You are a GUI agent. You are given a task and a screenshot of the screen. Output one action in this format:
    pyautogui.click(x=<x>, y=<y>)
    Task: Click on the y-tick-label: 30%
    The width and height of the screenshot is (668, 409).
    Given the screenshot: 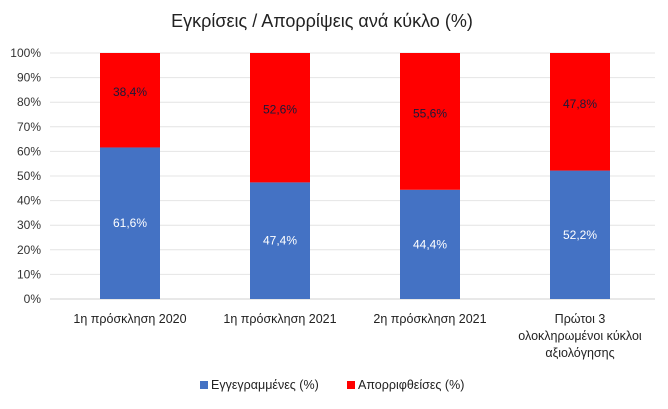 What is the action you would take?
    pyautogui.click(x=29, y=225)
    